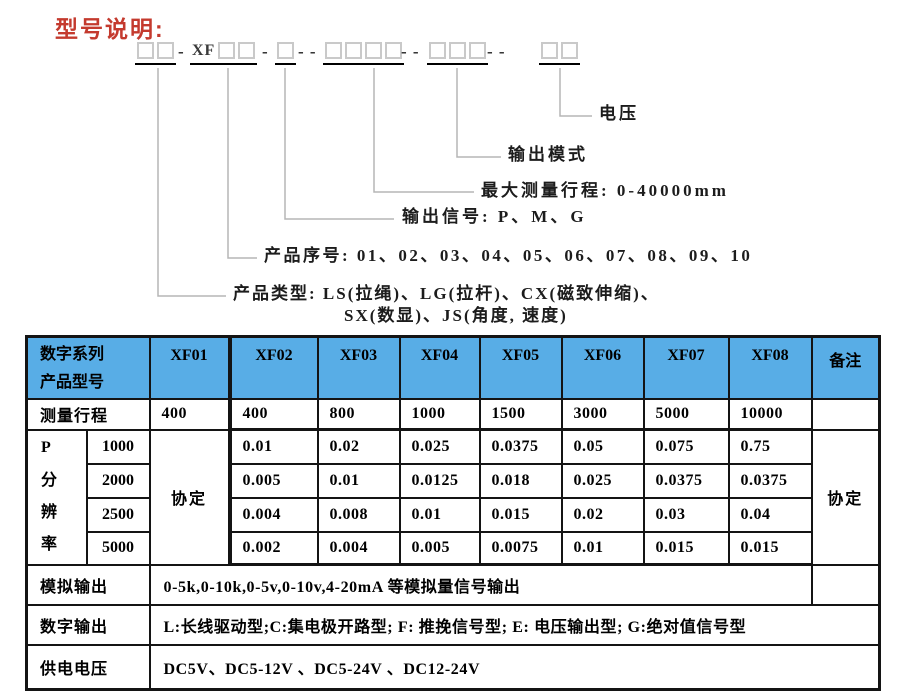 This screenshot has height=692, width=909. Describe the element at coordinates (118, 446) in the screenshot. I see `resolution-sub: 1000` at that location.